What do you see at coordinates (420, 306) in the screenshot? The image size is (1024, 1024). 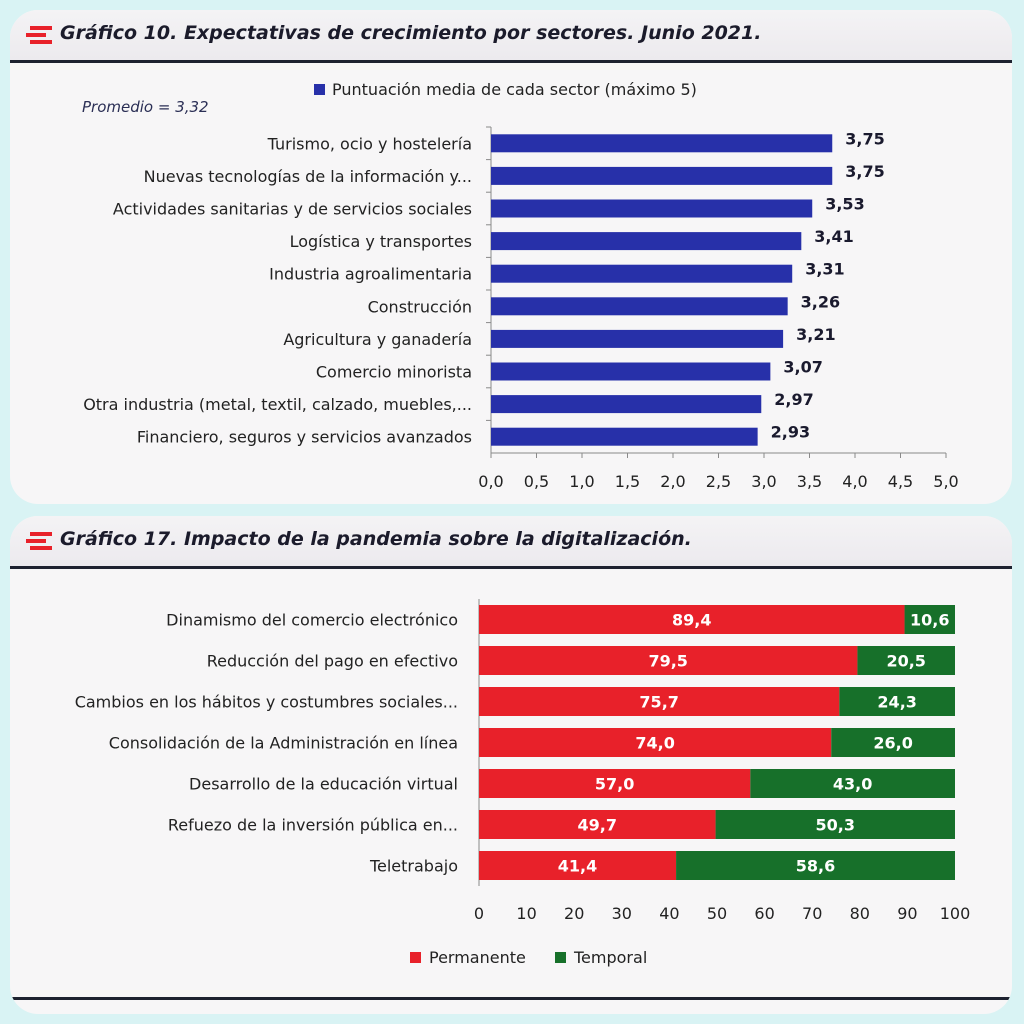 I see `category-label: Construcción` at bounding box center [420, 306].